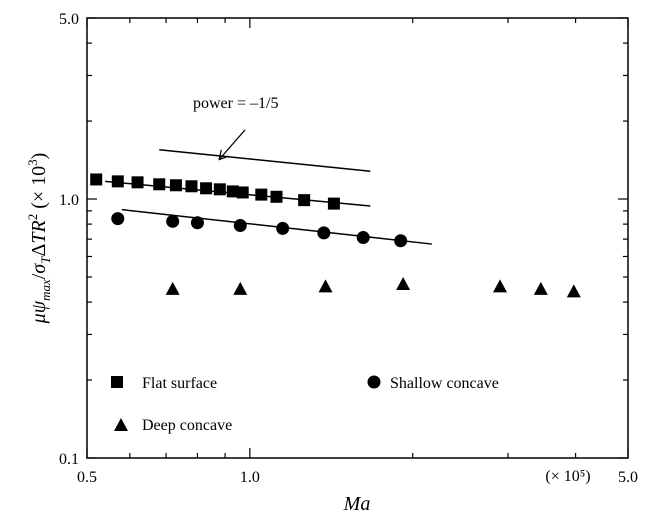 The width and height of the screenshot is (659, 519). I want to click on legend-label-flat-surface: Flat surface, so click(179, 383).